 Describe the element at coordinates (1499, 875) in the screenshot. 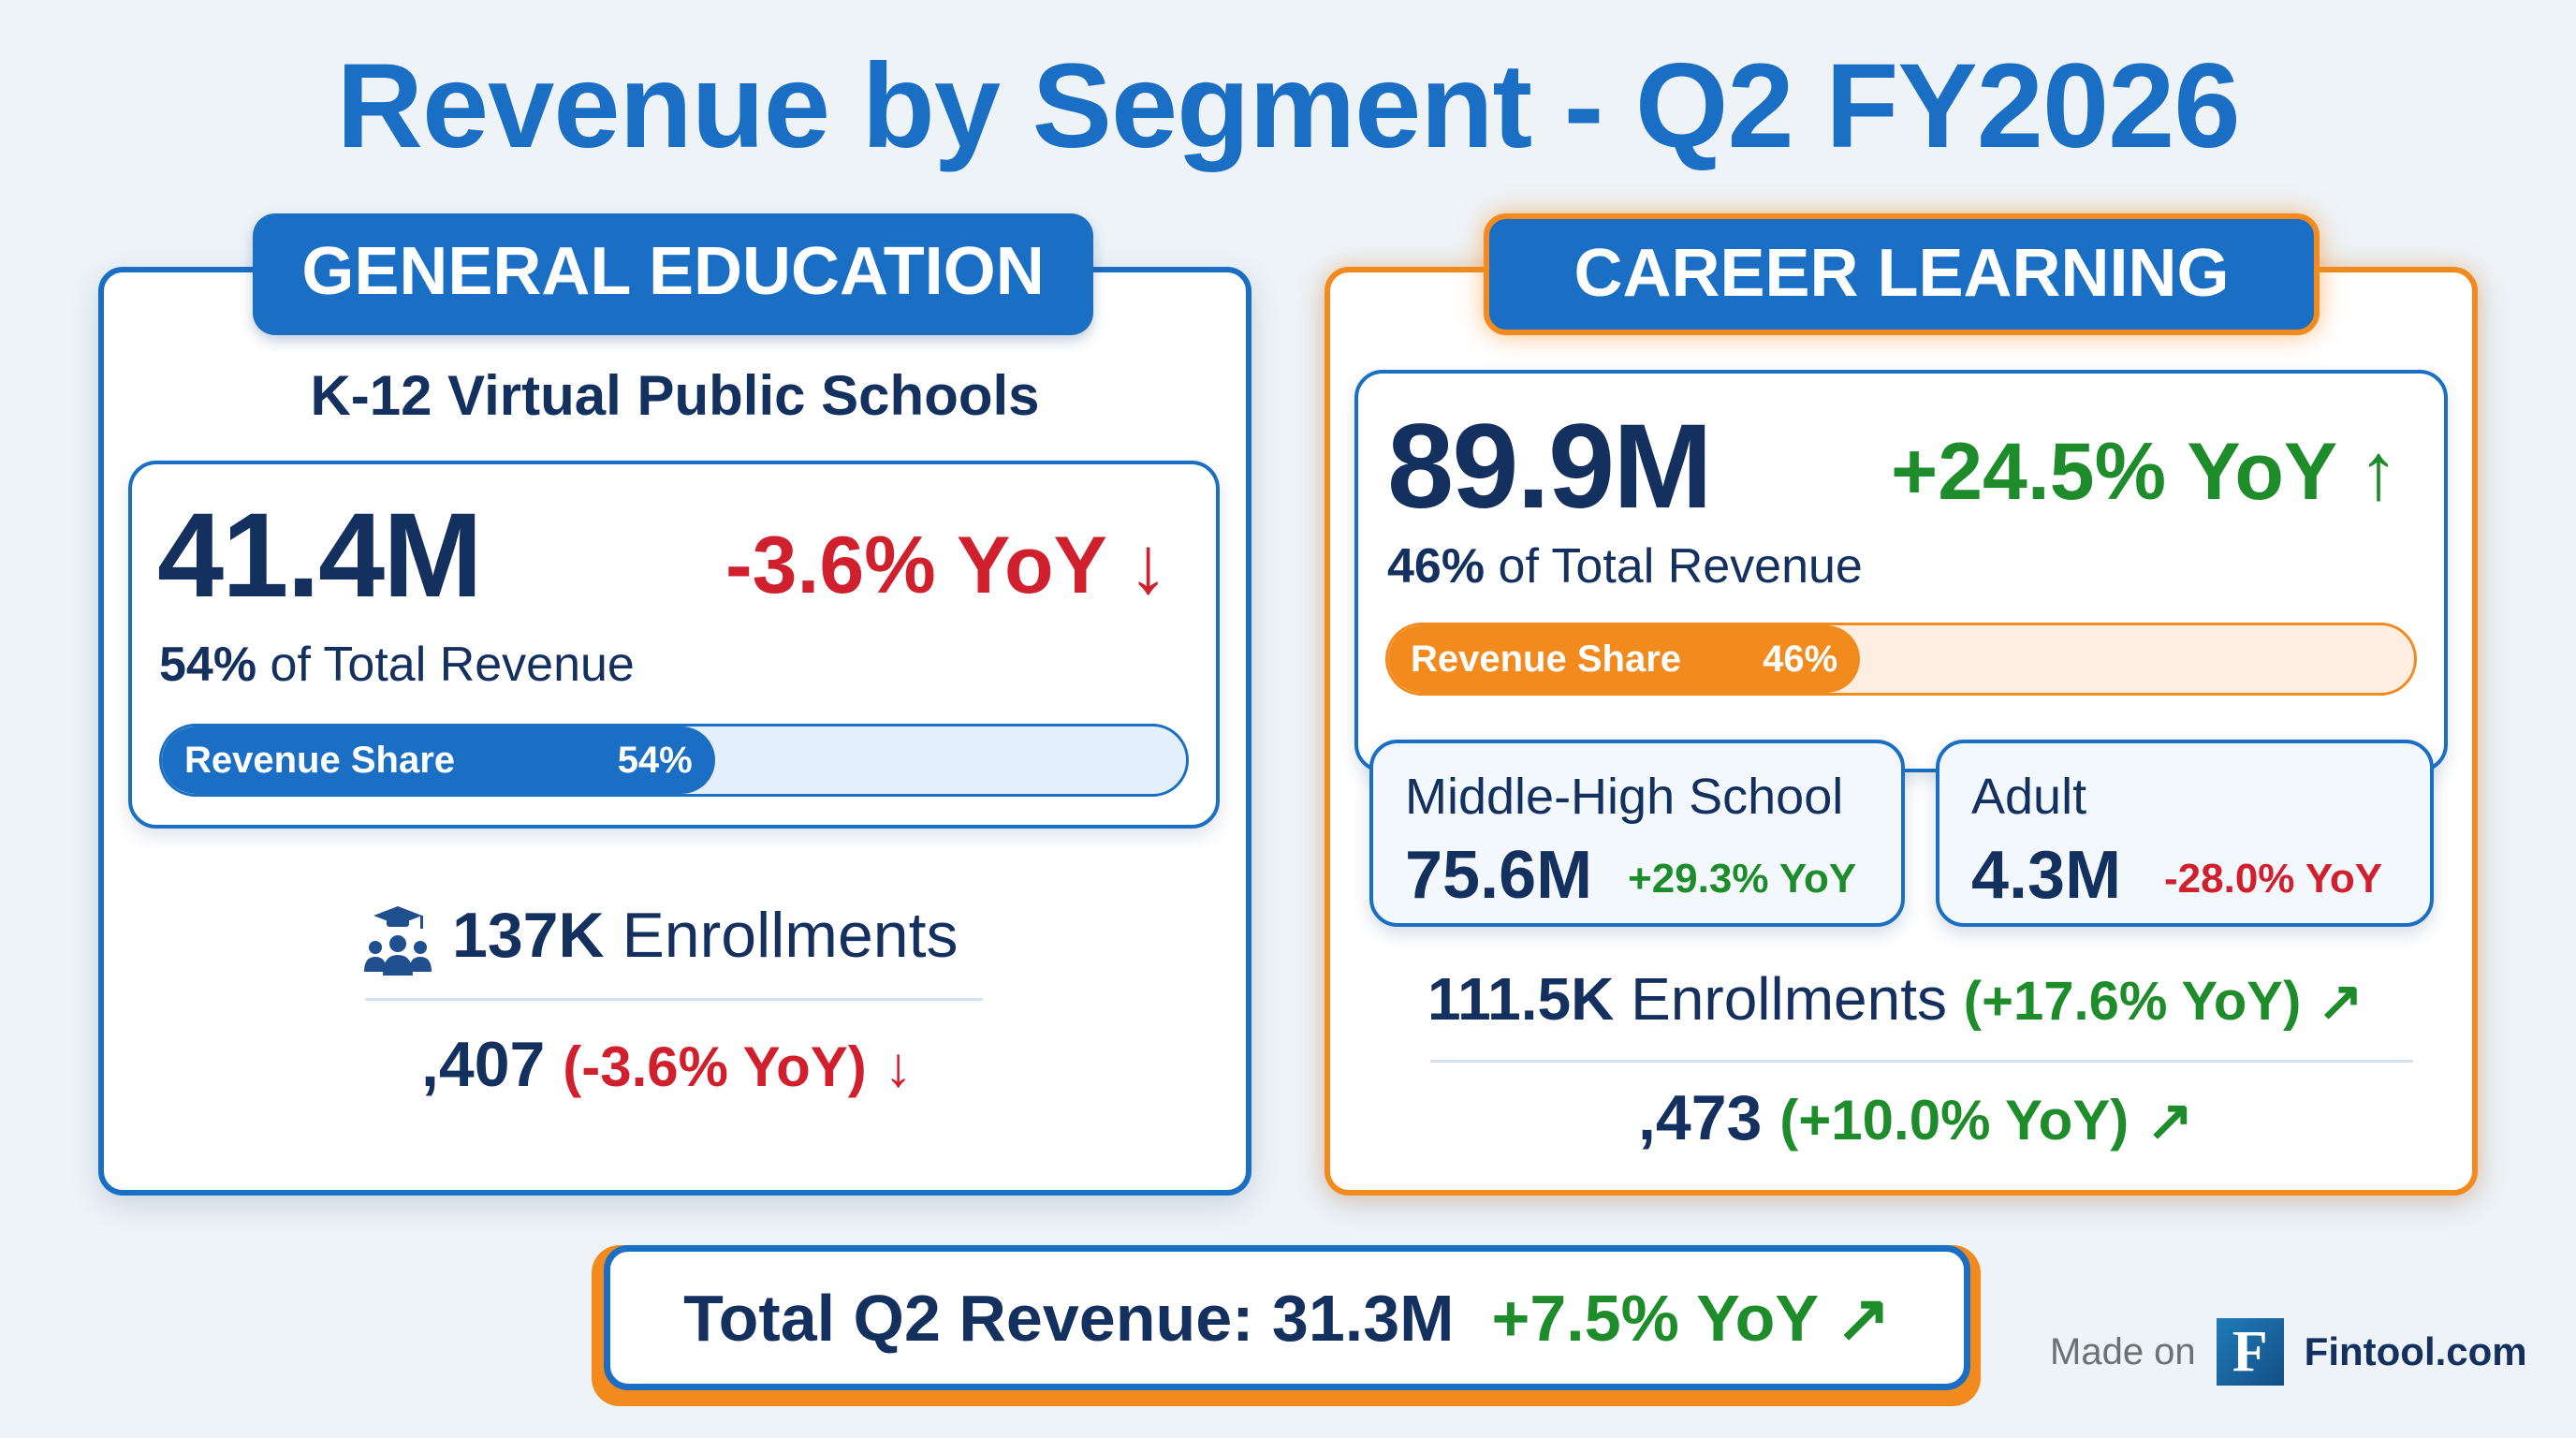

I see `subsegment-value: 75.6M` at that location.